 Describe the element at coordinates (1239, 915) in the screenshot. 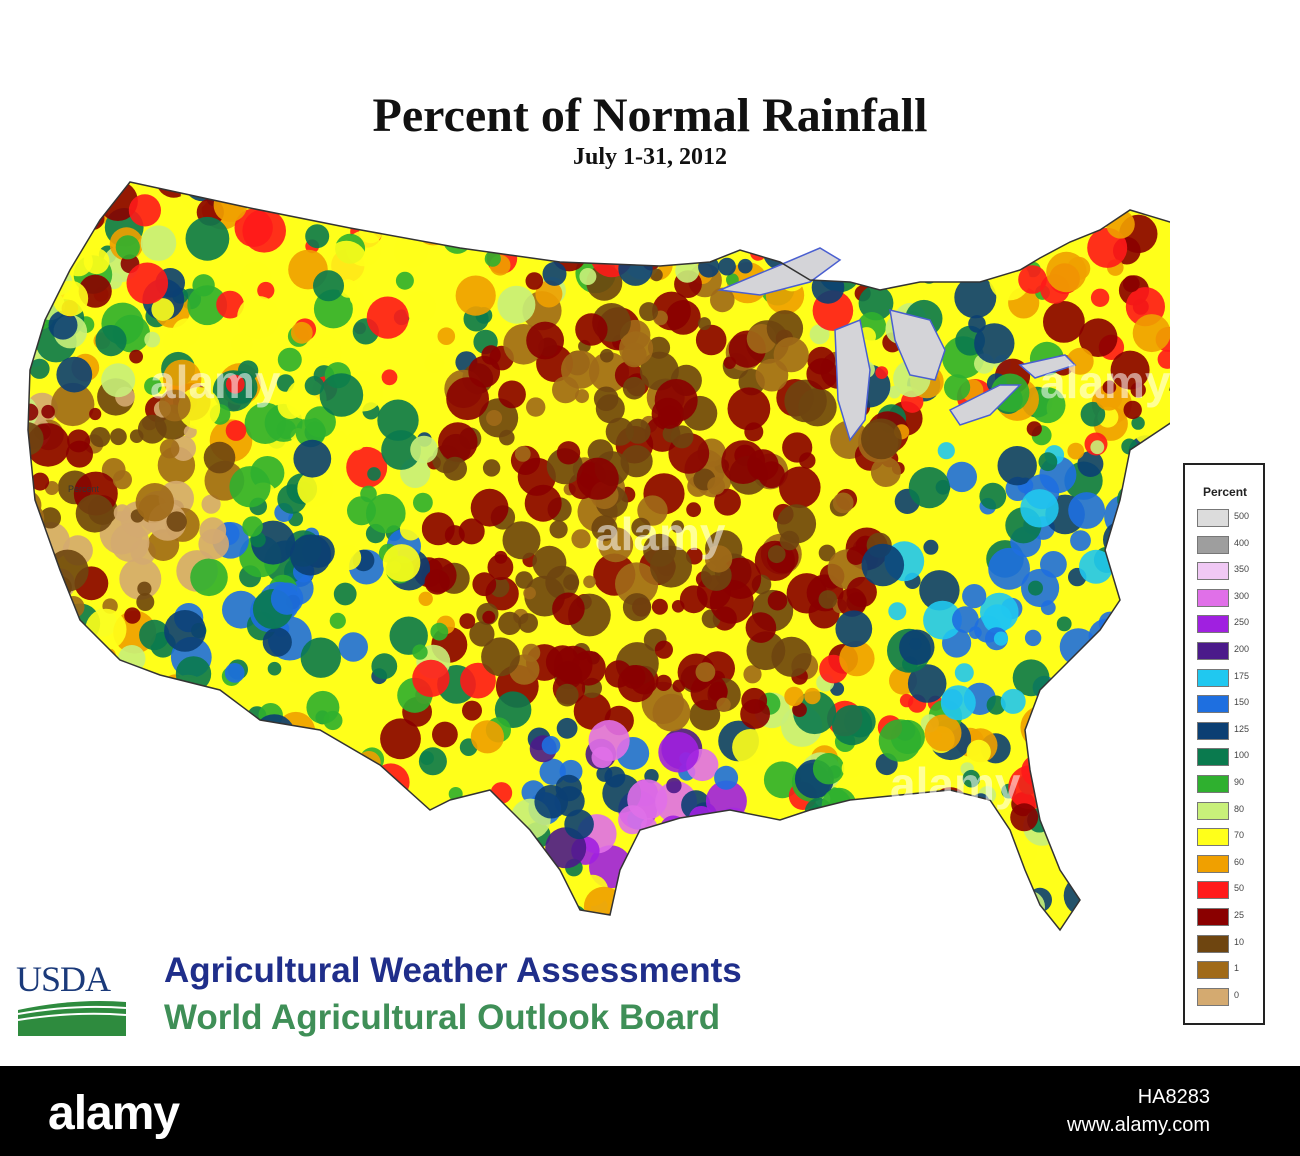

I see `legend-label: 25` at that location.